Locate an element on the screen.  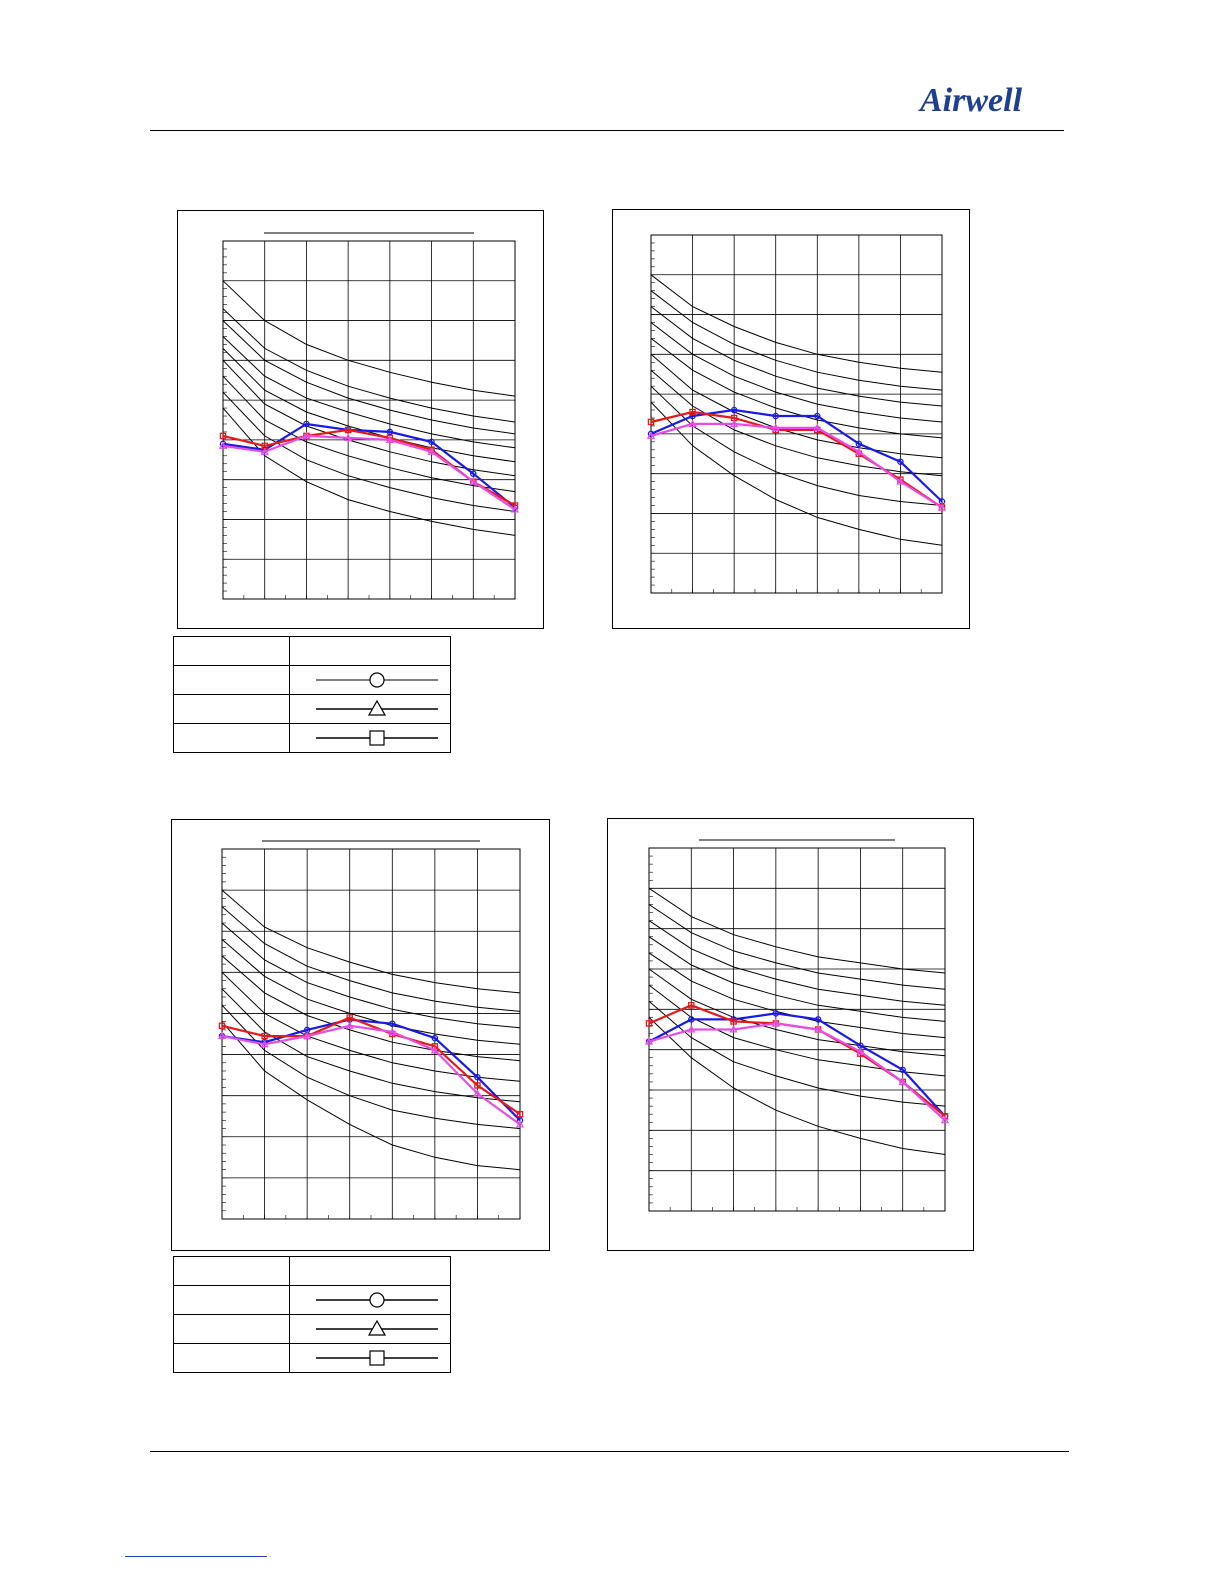
footer-link-underline is located at coordinates (196, 1556).